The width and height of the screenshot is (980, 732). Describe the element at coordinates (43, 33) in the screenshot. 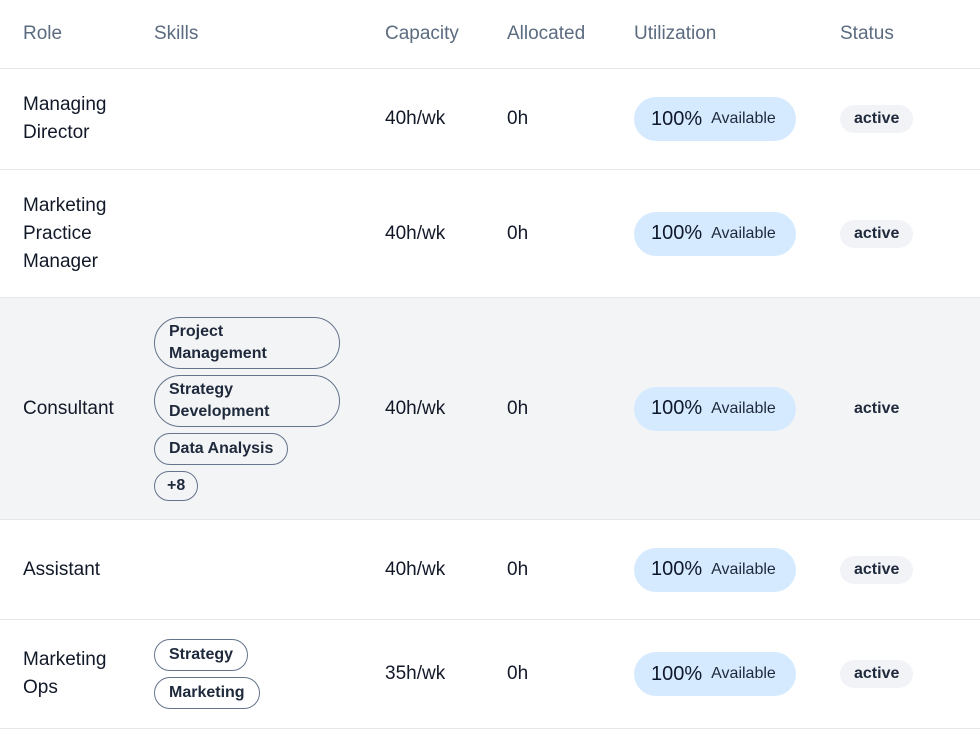

I see `header-role: Role` at that location.